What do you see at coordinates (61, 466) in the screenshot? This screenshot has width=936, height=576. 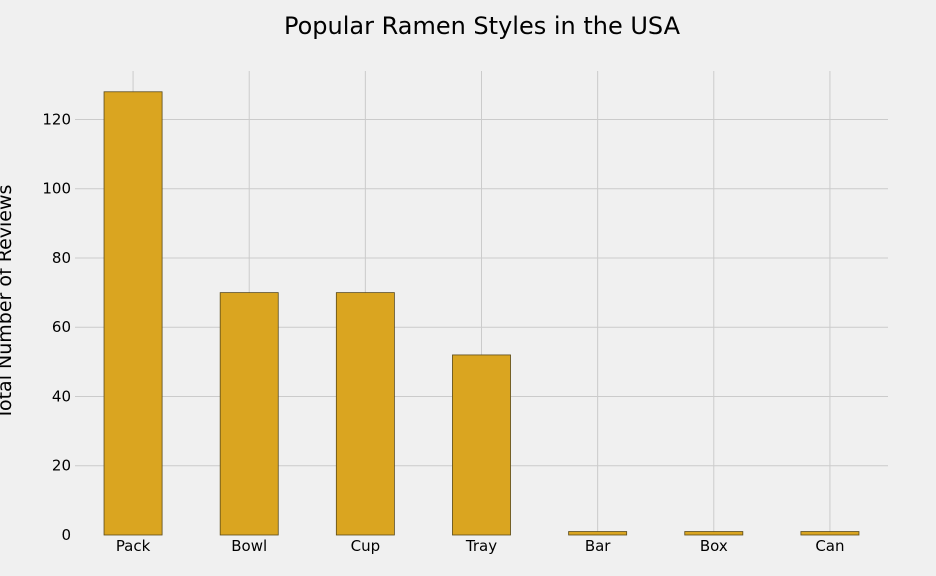 I see `y-tick-label: 20` at bounding box center [61, 466].